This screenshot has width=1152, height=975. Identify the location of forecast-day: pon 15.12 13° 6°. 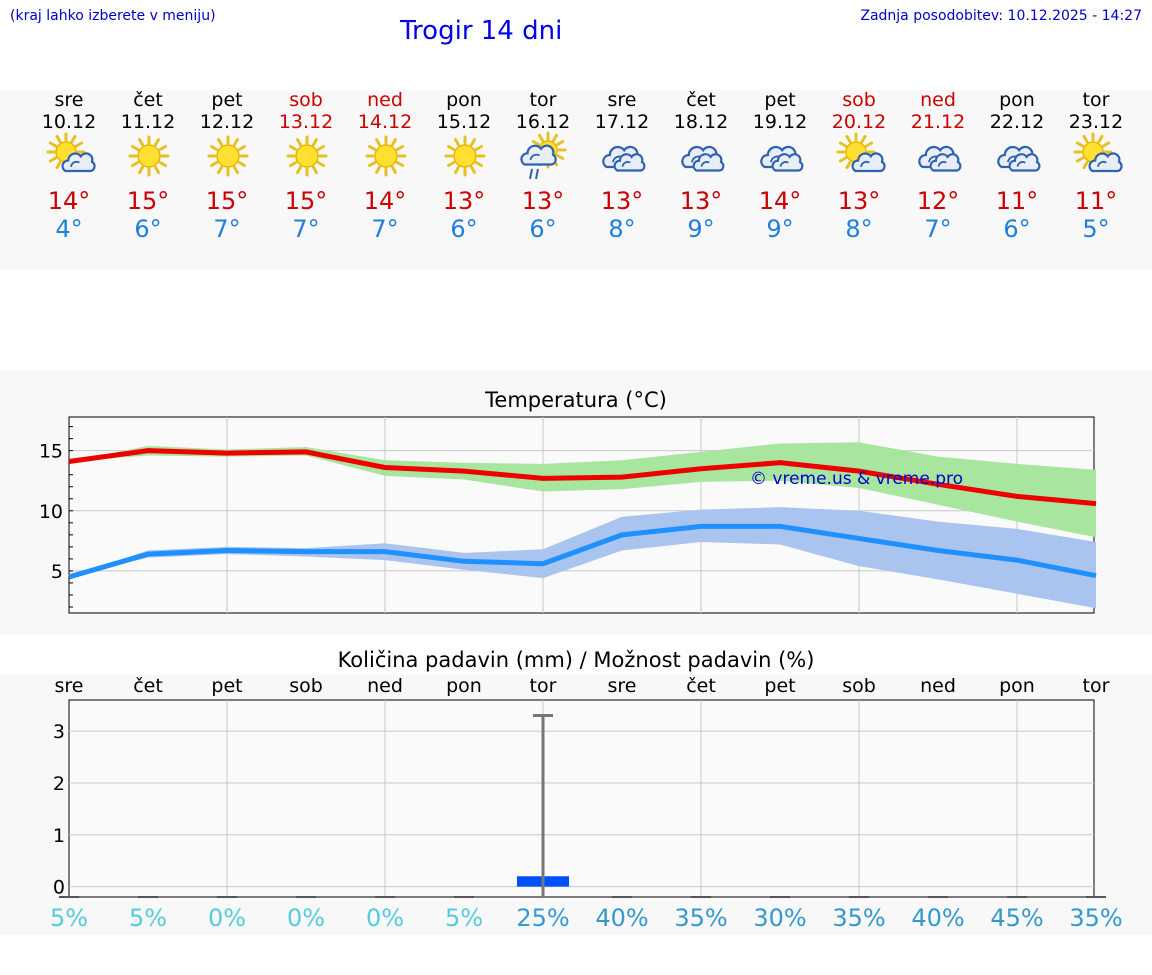
(464, 166).